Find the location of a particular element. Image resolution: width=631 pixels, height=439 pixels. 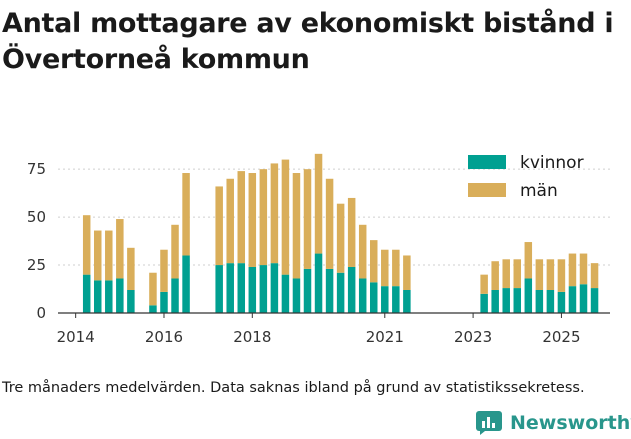

y-tick-label: 75 is located at coordinates (36, 169).